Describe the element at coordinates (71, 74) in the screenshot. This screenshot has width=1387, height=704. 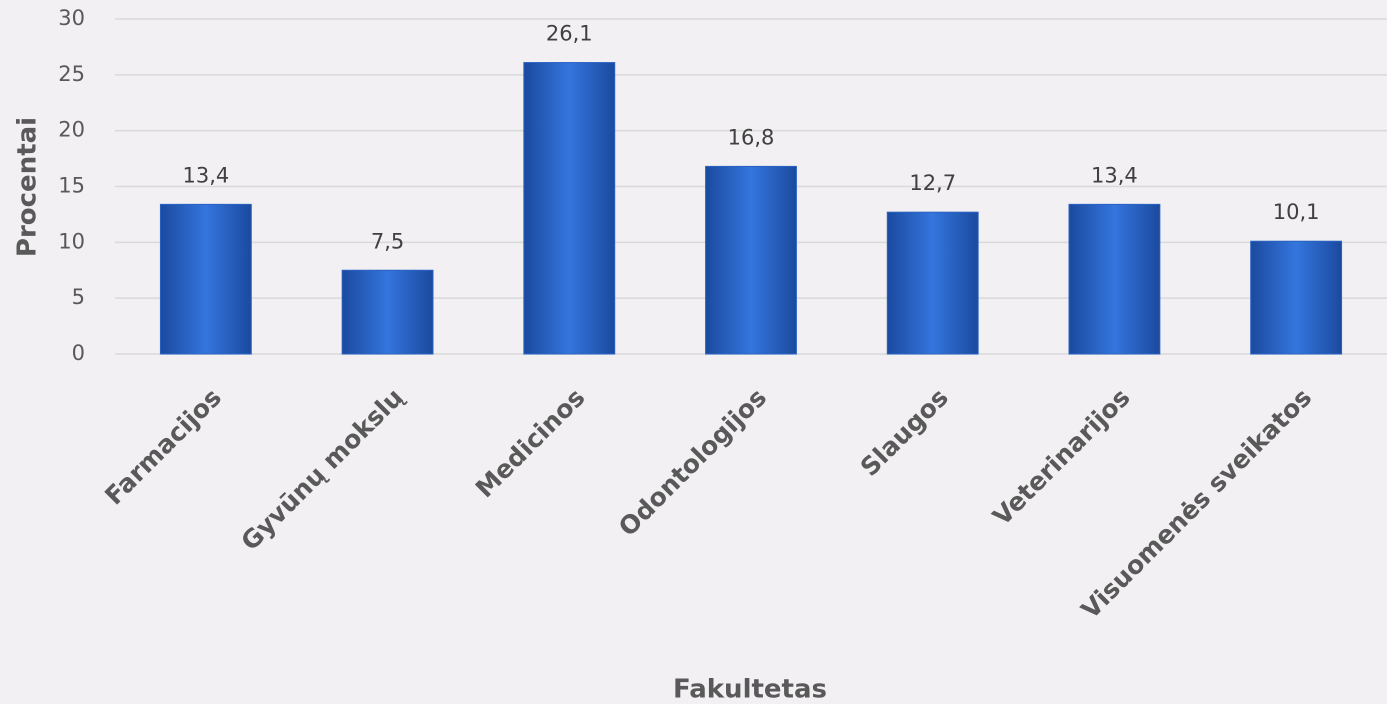
I see `y-tick-label: 25` at that location.